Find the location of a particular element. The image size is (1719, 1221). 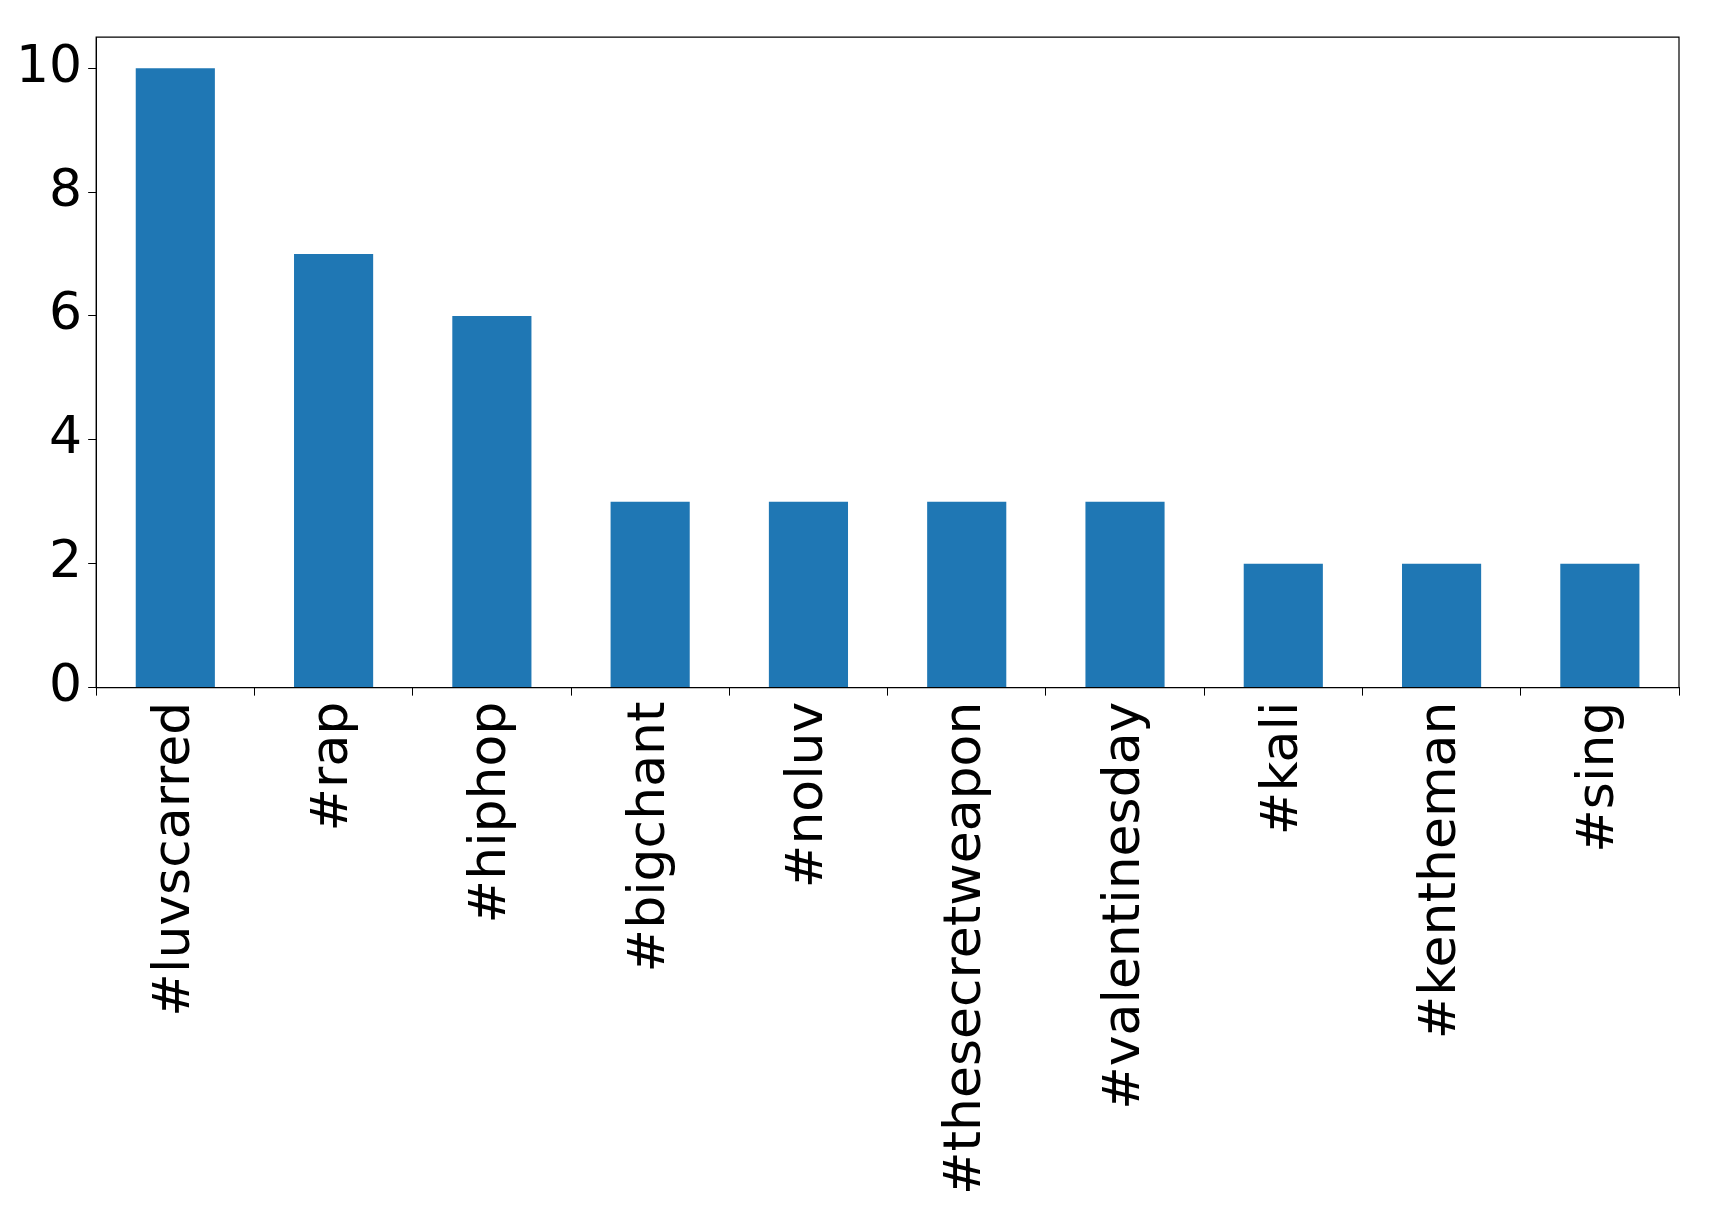

x-tick-label: #bigchant is located at coordinates (645, 837).